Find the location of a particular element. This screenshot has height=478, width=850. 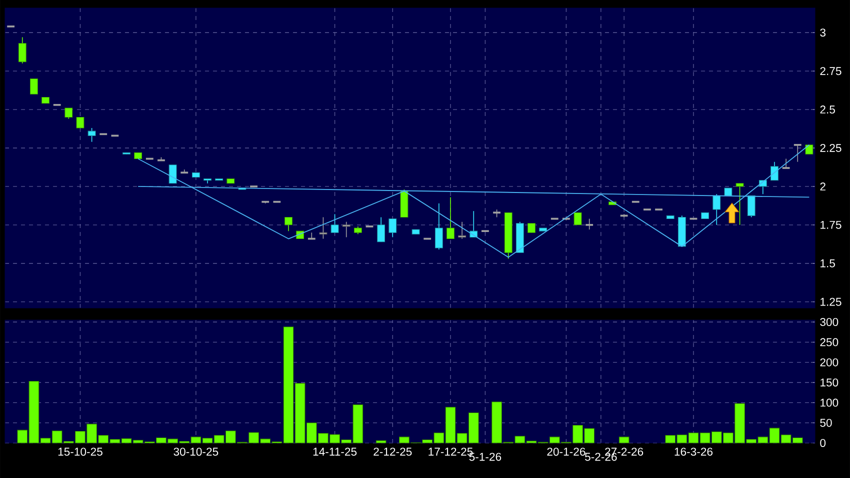

x-tick-label: 14-11-25 is located at coordinates (335, 452).